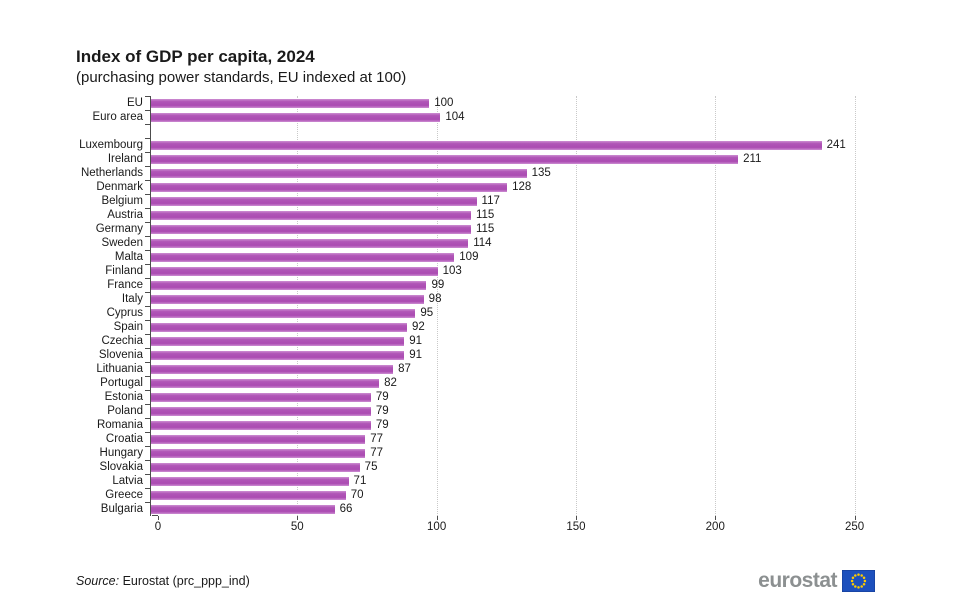  I want to click on chart-title: Index of GDP per capita, 2024, so click(195, 56).